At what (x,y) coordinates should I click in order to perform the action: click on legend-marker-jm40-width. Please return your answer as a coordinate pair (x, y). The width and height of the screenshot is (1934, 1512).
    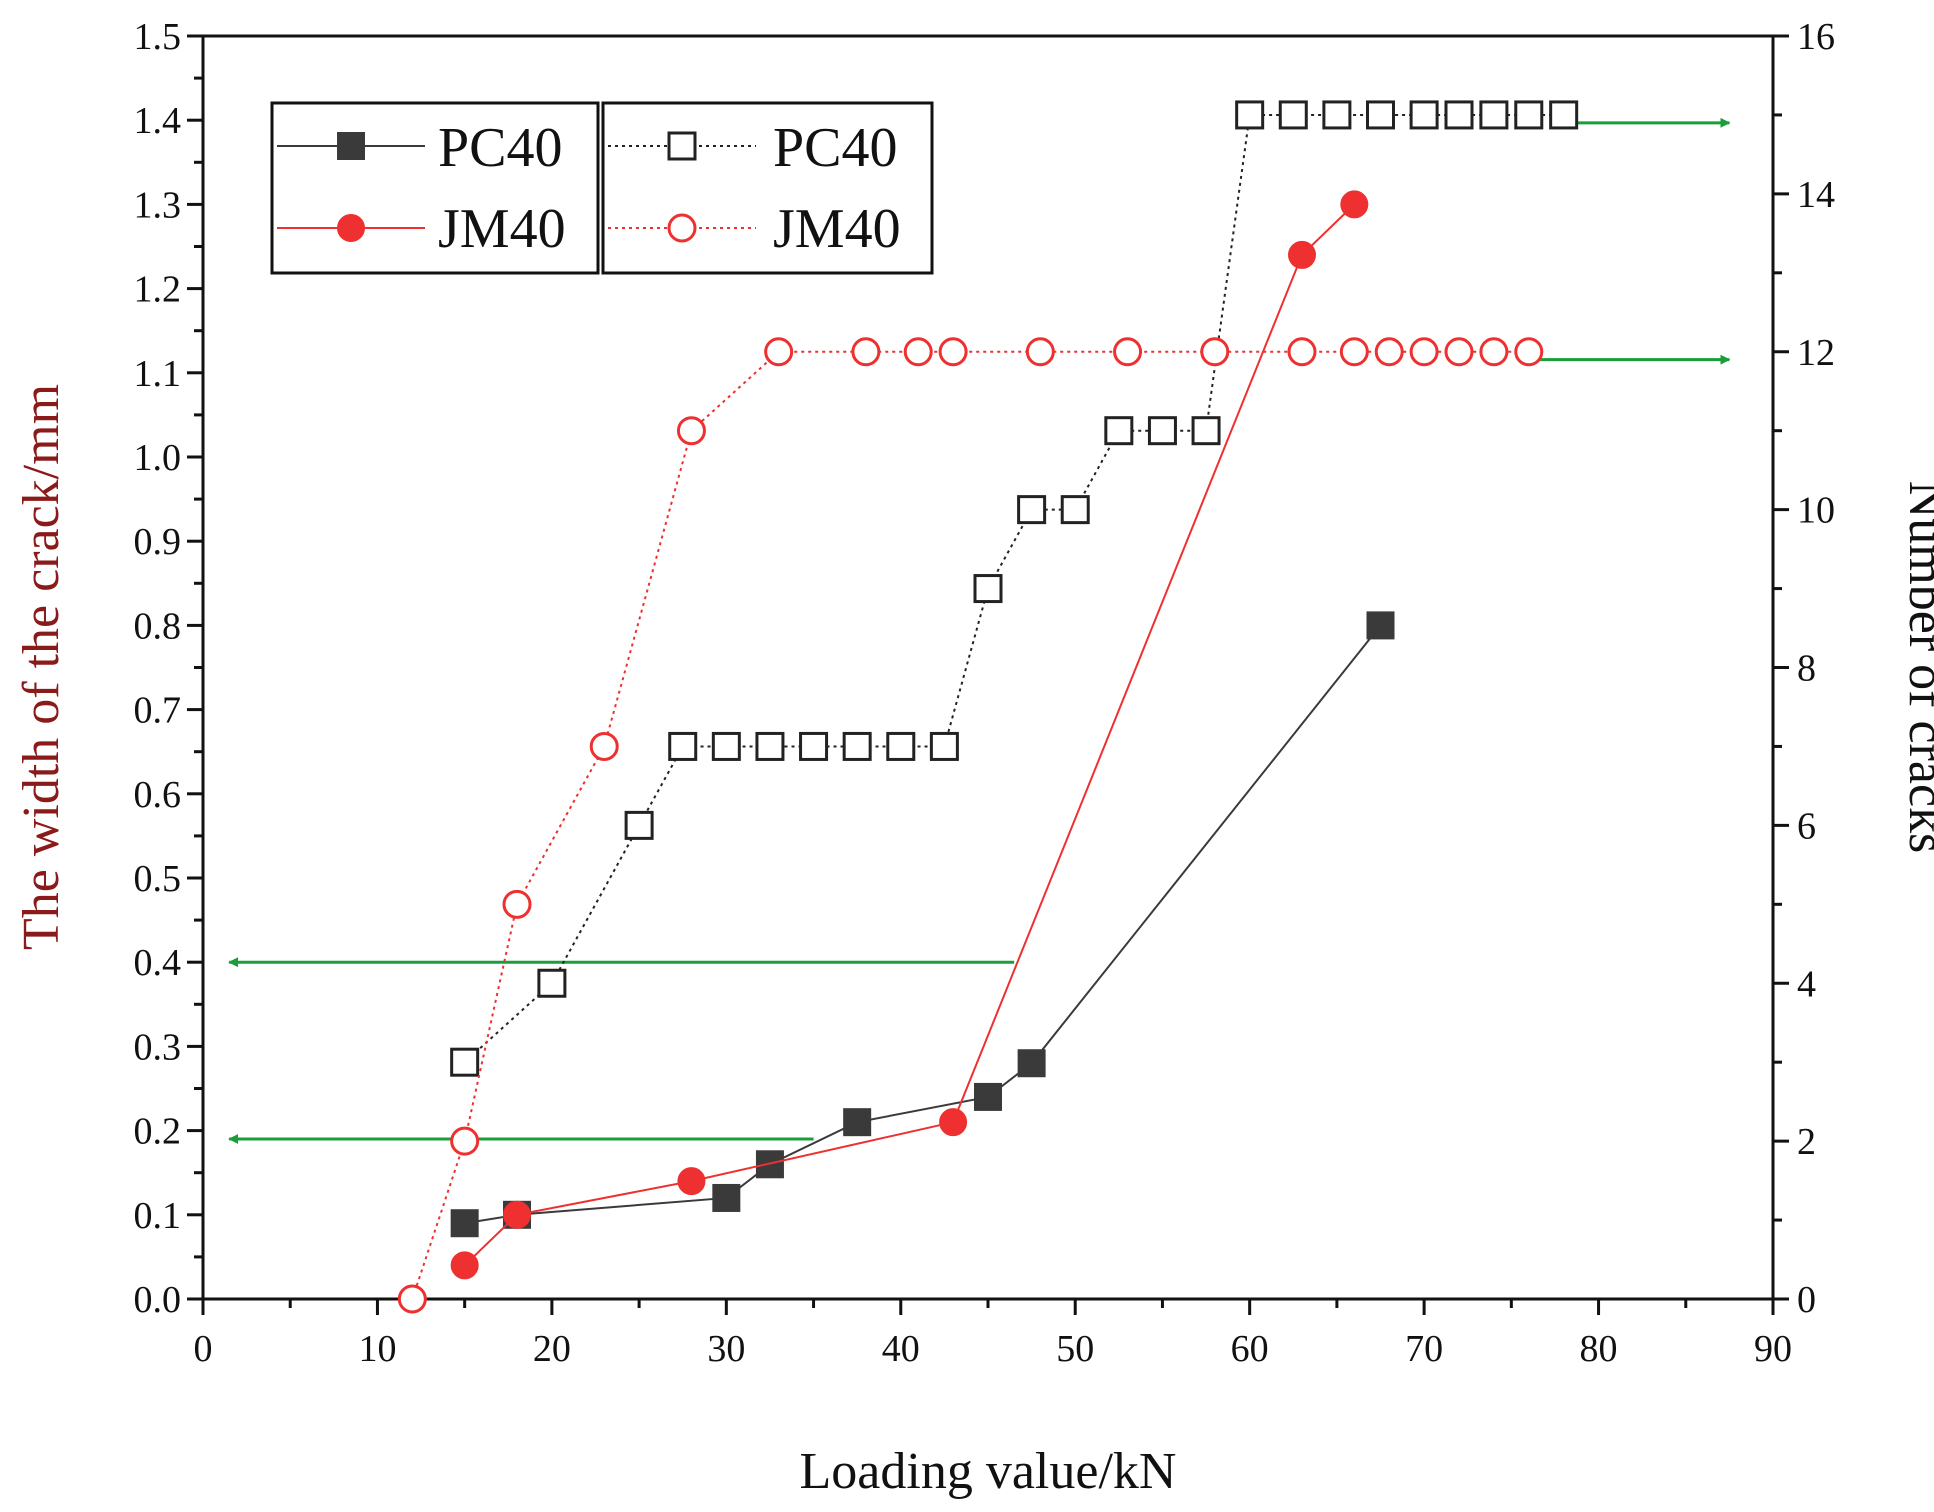
    Looking at the image, I should click on (351, 228).